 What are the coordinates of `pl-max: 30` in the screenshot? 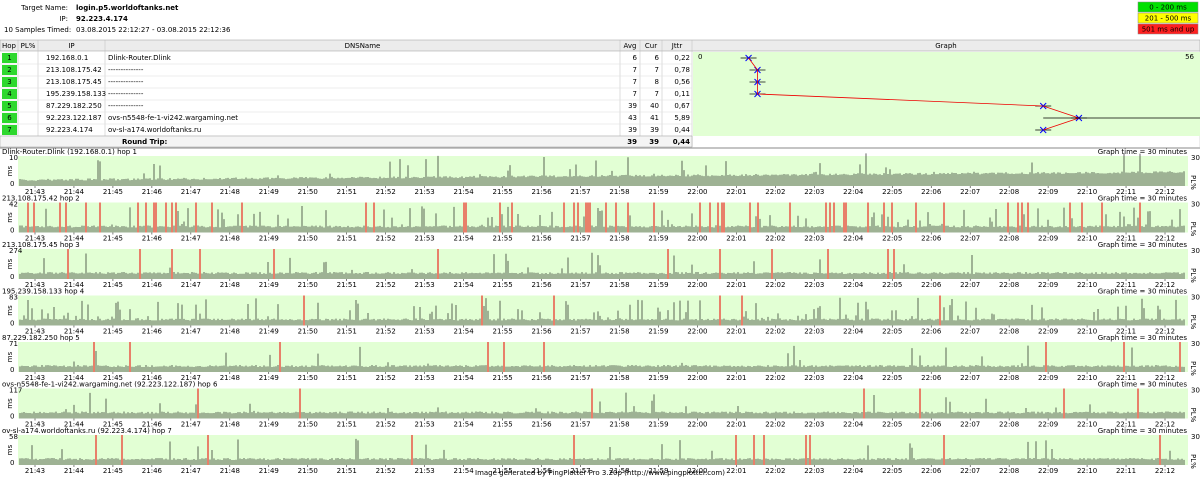 It's located at (1195, 391).